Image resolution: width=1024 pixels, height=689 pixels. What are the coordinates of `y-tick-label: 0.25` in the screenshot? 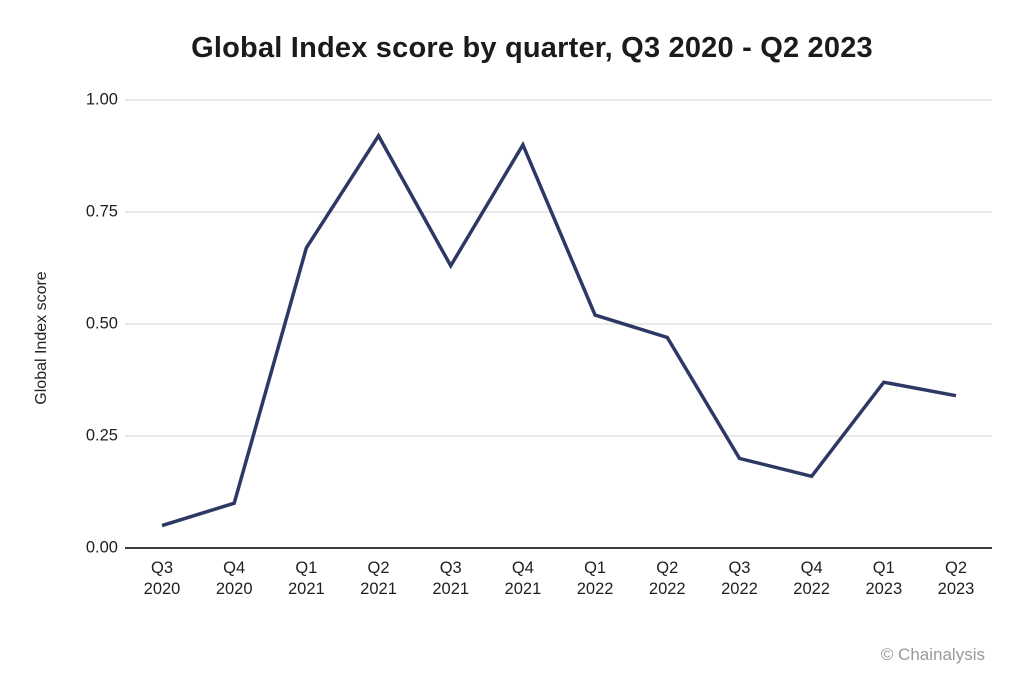 It's located at (101, 435).